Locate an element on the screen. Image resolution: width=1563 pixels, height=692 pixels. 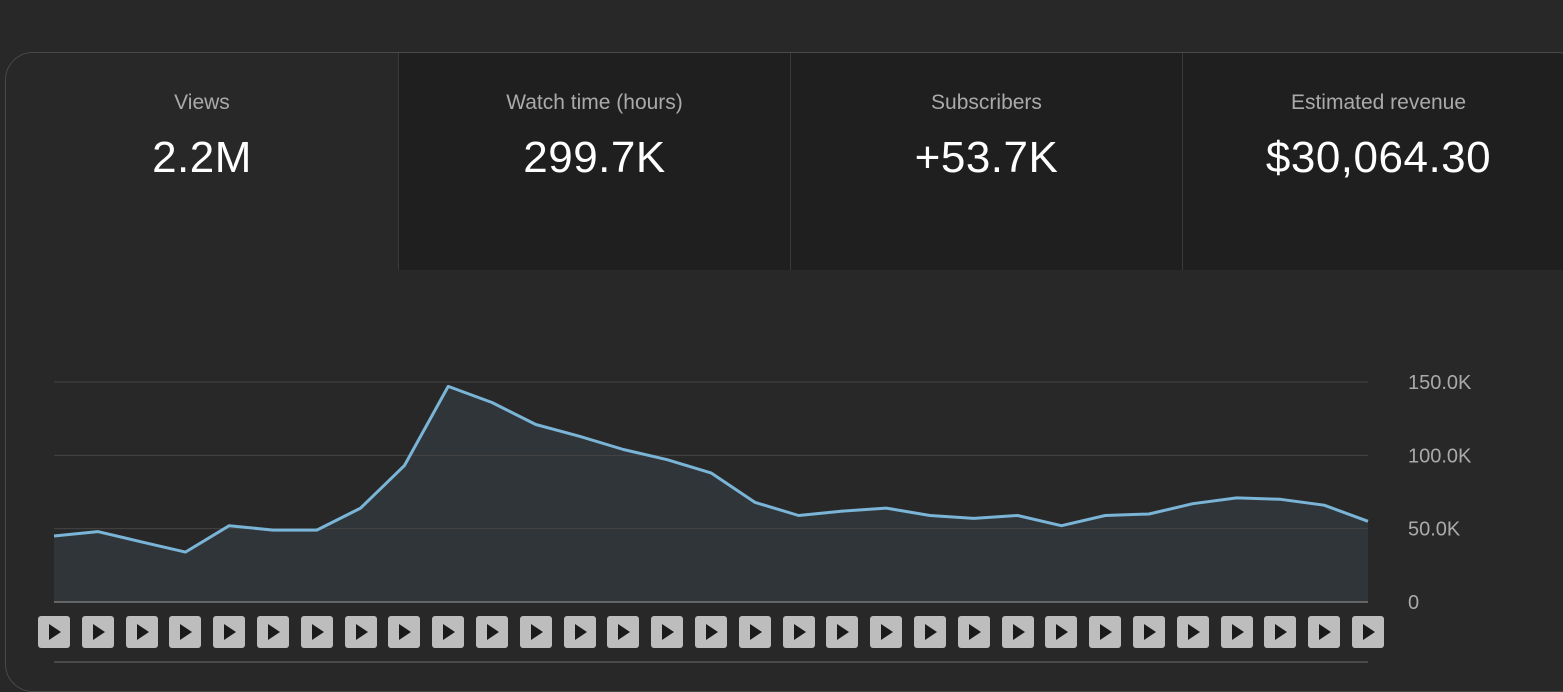
tab-value: +53.7K is located at coordinates (986, 157).